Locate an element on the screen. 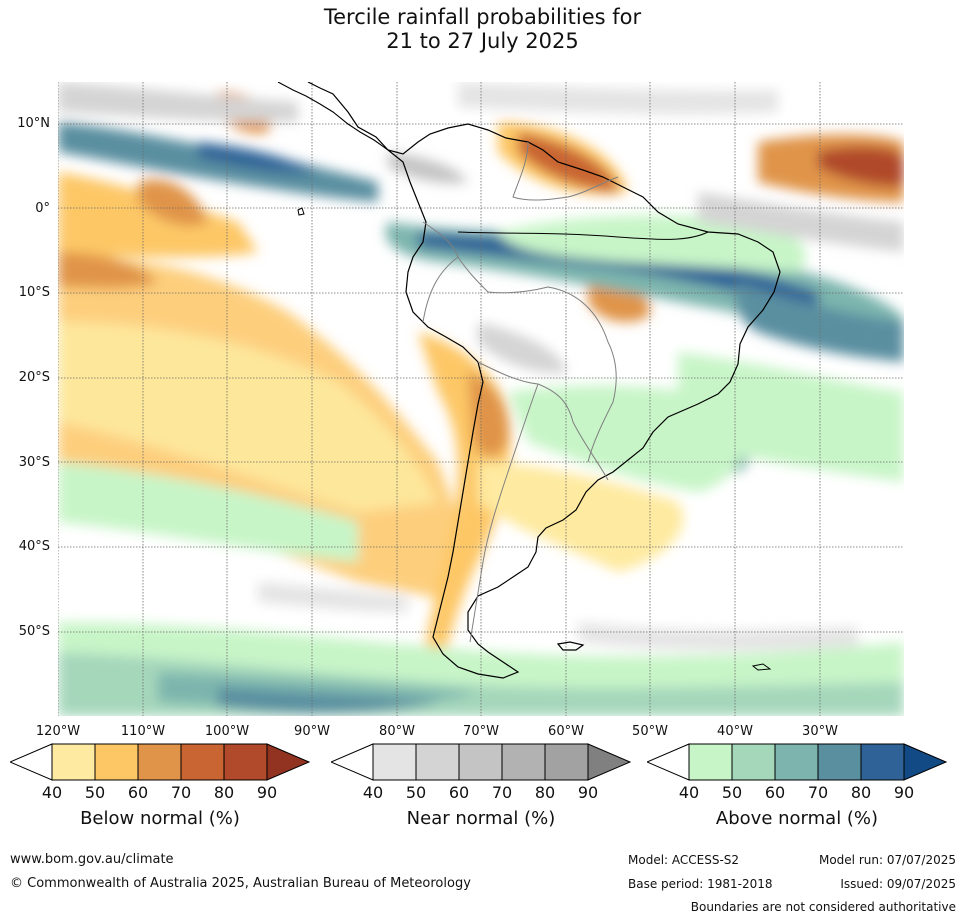 The height and width of the screenshot is (919, 965). lon-label-70w: 70°W is located at coordinates (481, 731).